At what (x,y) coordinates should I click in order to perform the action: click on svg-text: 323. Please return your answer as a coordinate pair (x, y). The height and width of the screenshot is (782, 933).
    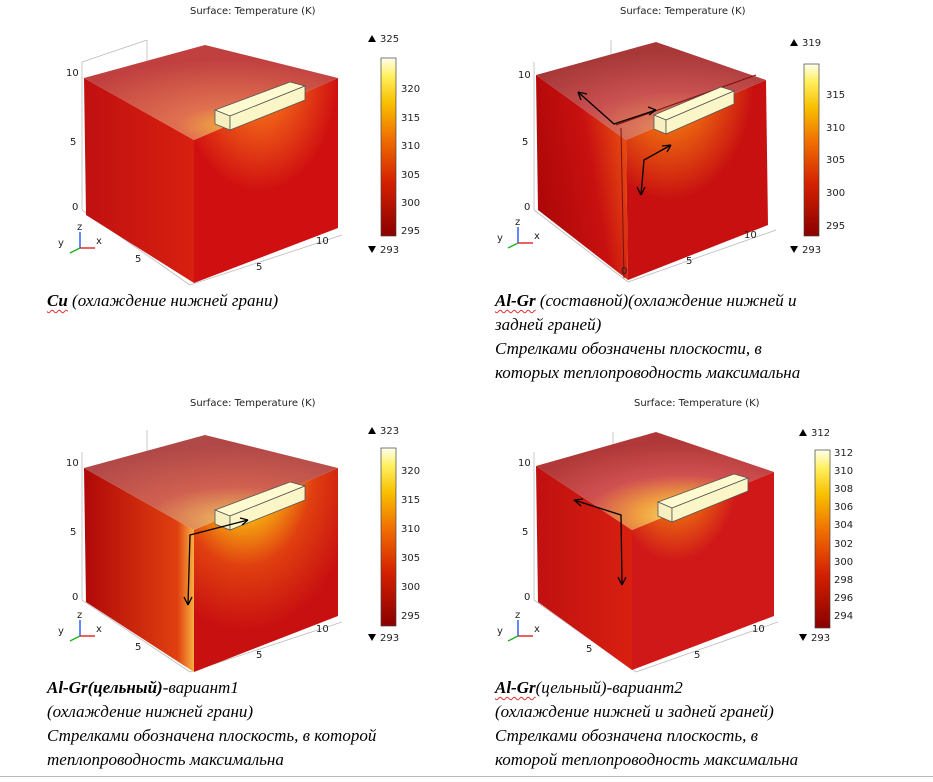
    Looking at the image, I should click on (389, 431).